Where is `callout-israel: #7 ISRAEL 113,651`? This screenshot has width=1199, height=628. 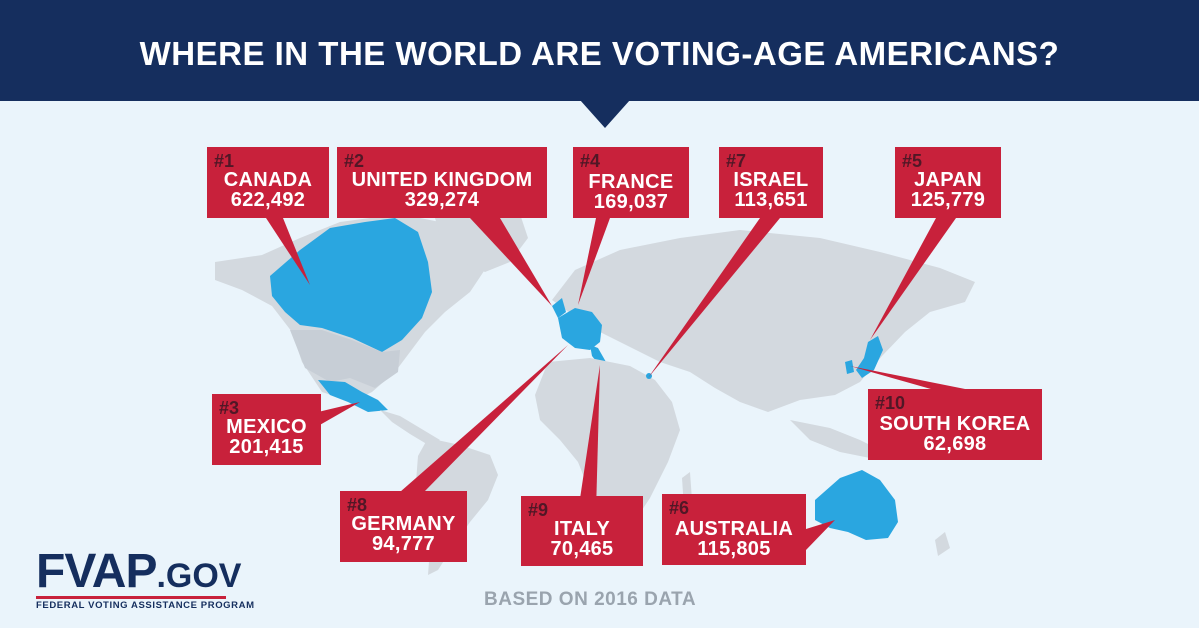 callout-israel: #7 ISRAEL 113,651 is located at coordinates (771, 182).